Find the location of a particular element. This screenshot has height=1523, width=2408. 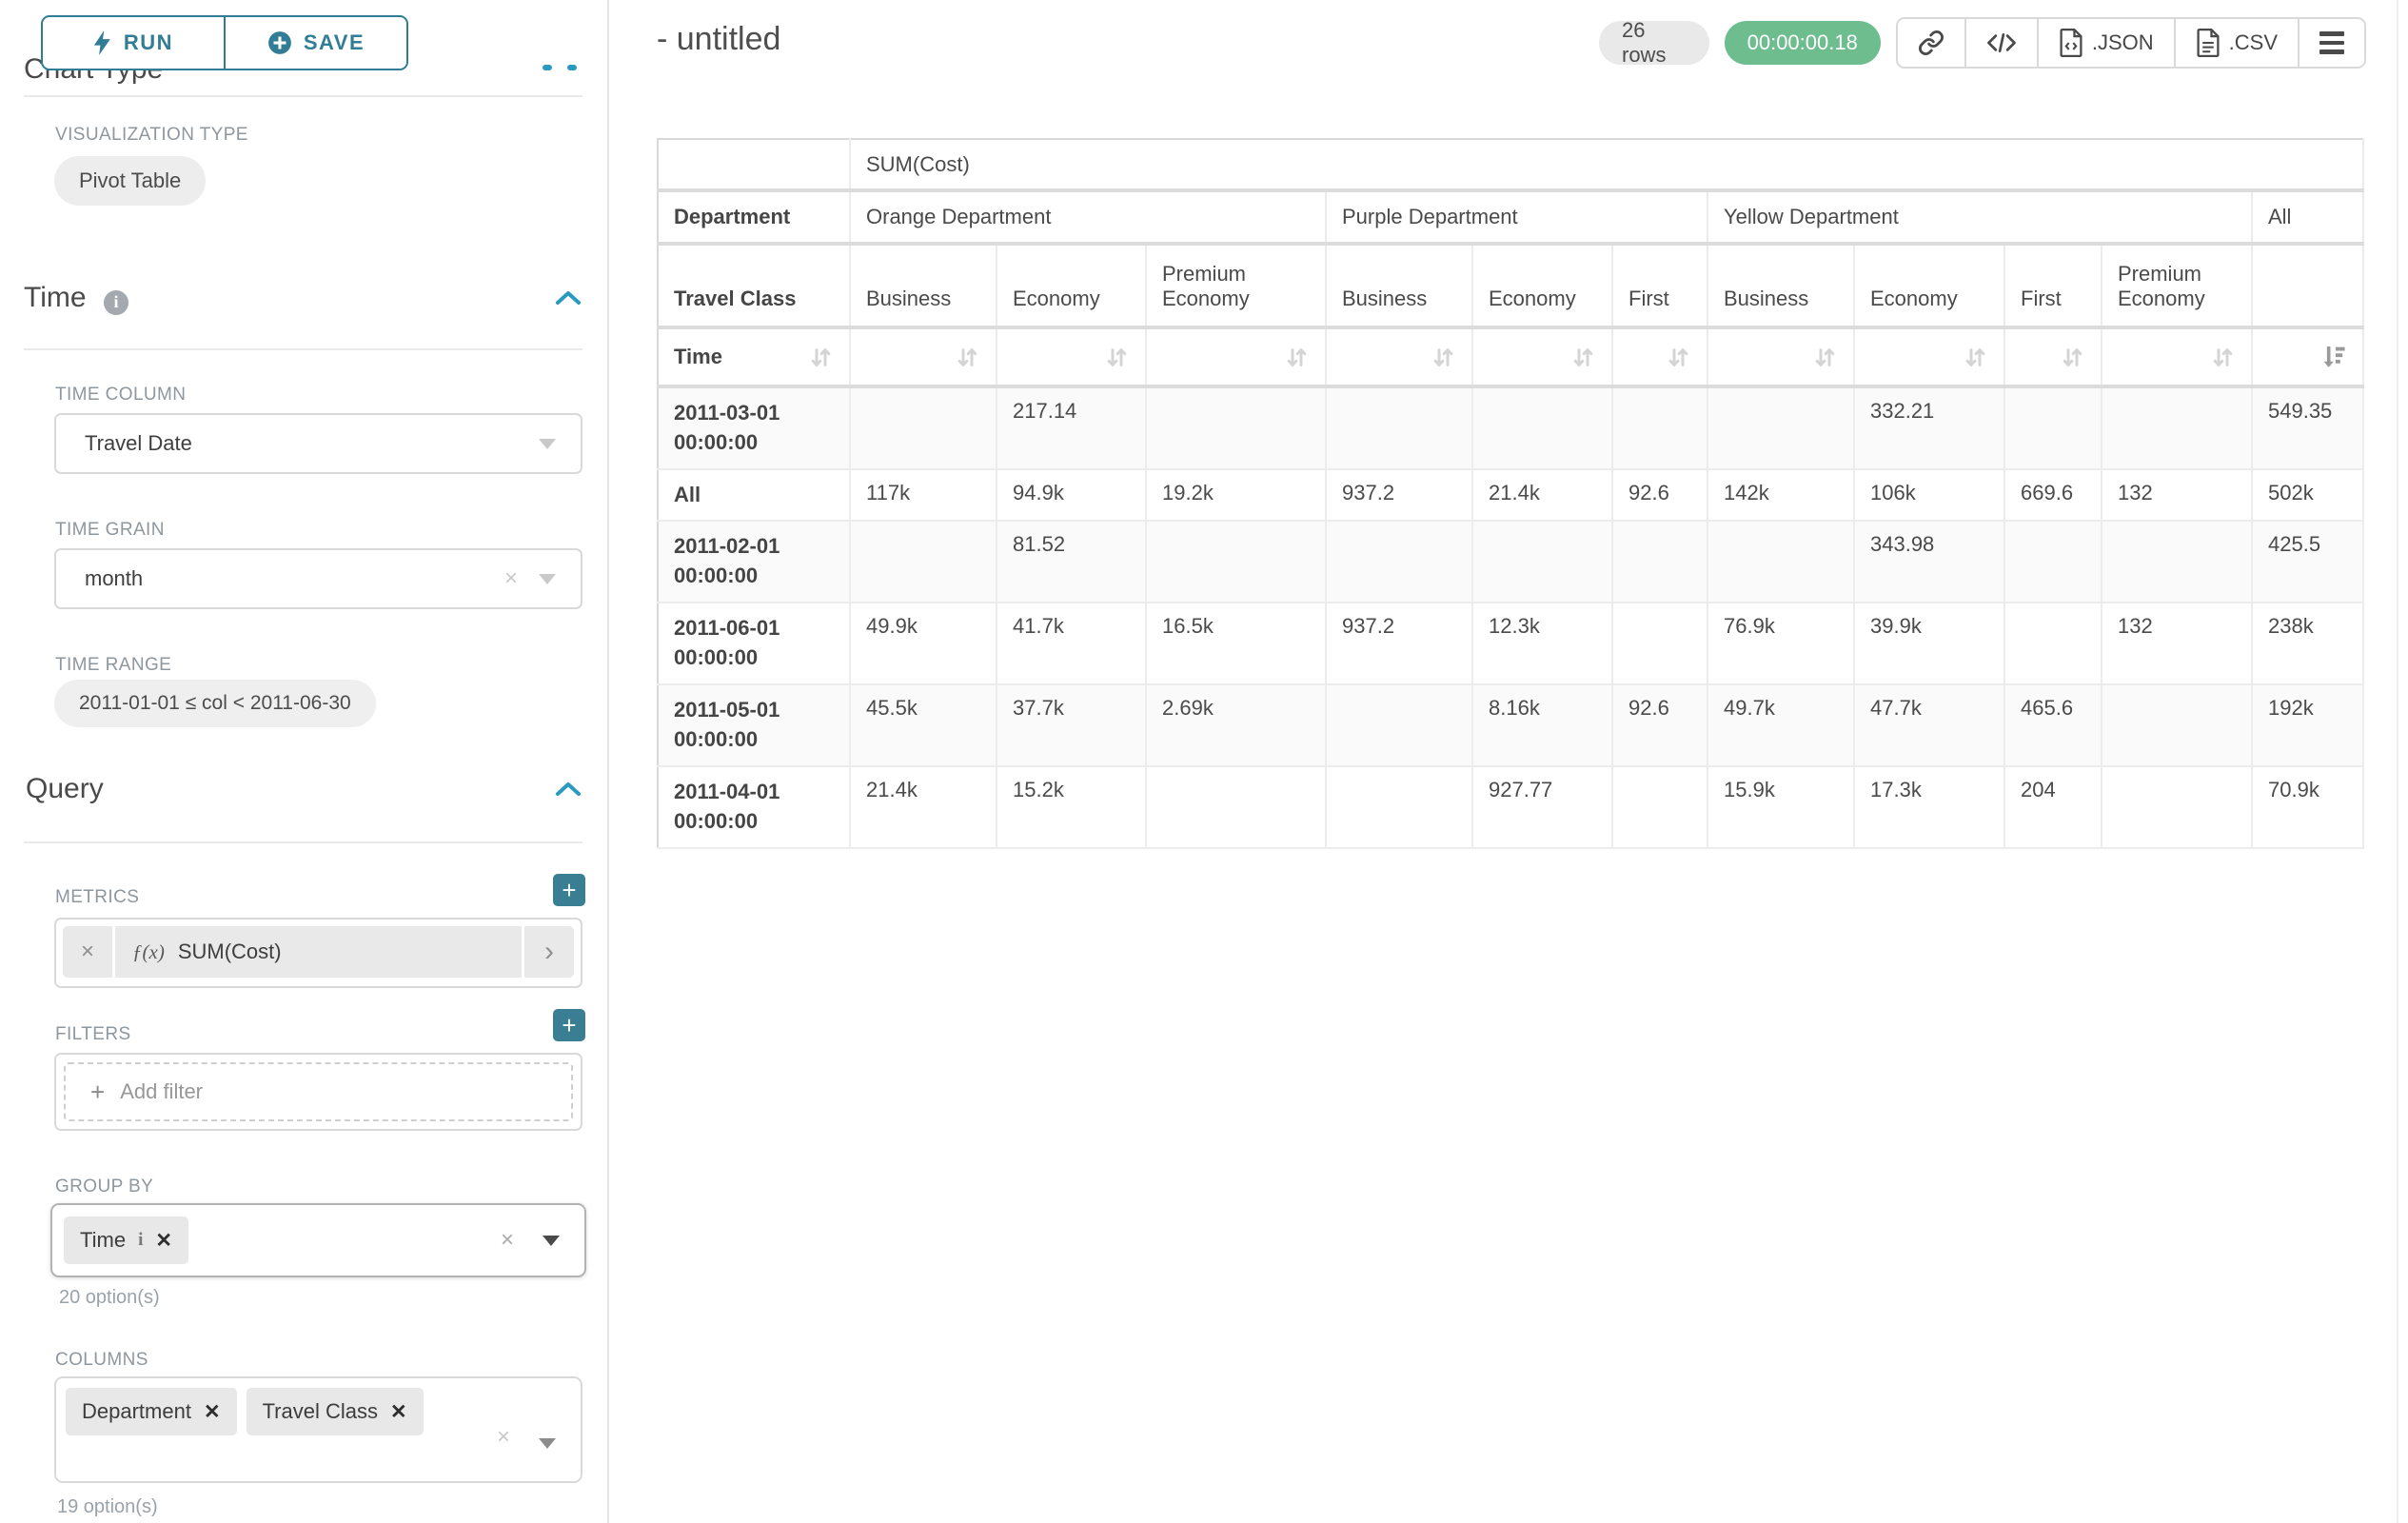

pivot-value-cell: 343.98 is located at coordinates (1929, 562).